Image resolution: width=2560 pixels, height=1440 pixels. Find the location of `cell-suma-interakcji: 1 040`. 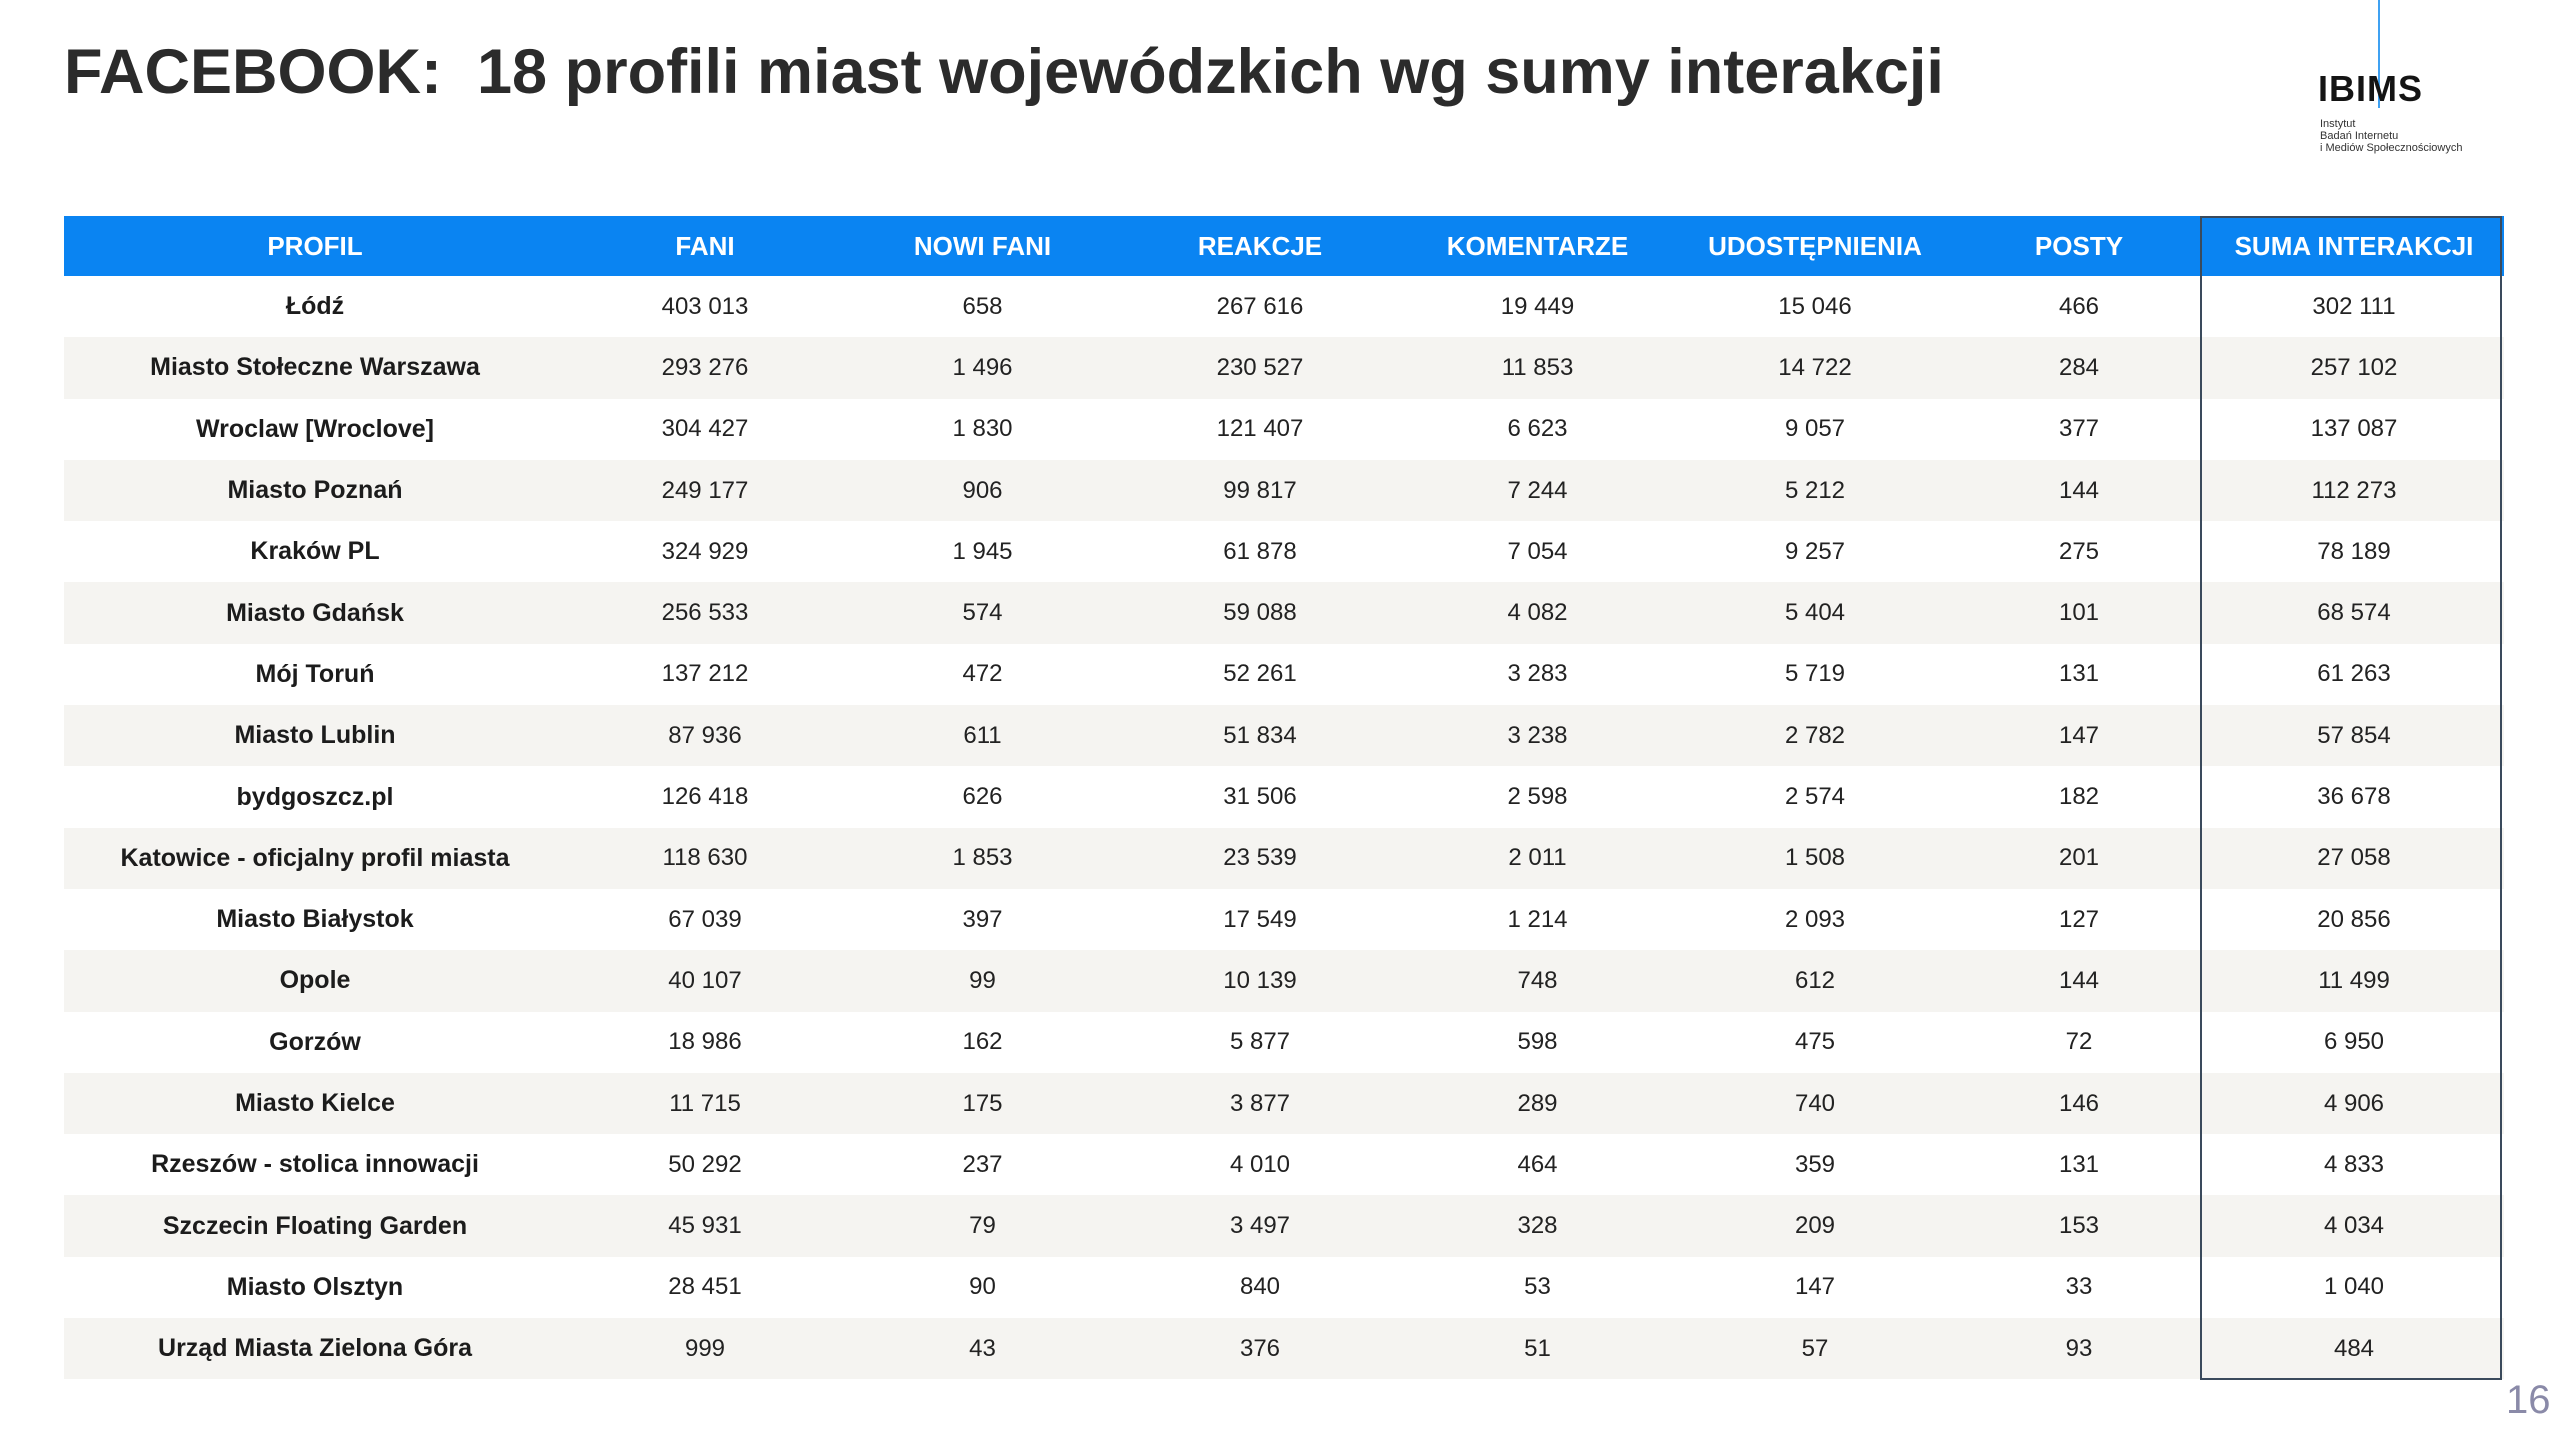

cell-suma-interakcji: 1 040 is located at coordinates (2354, 1287).